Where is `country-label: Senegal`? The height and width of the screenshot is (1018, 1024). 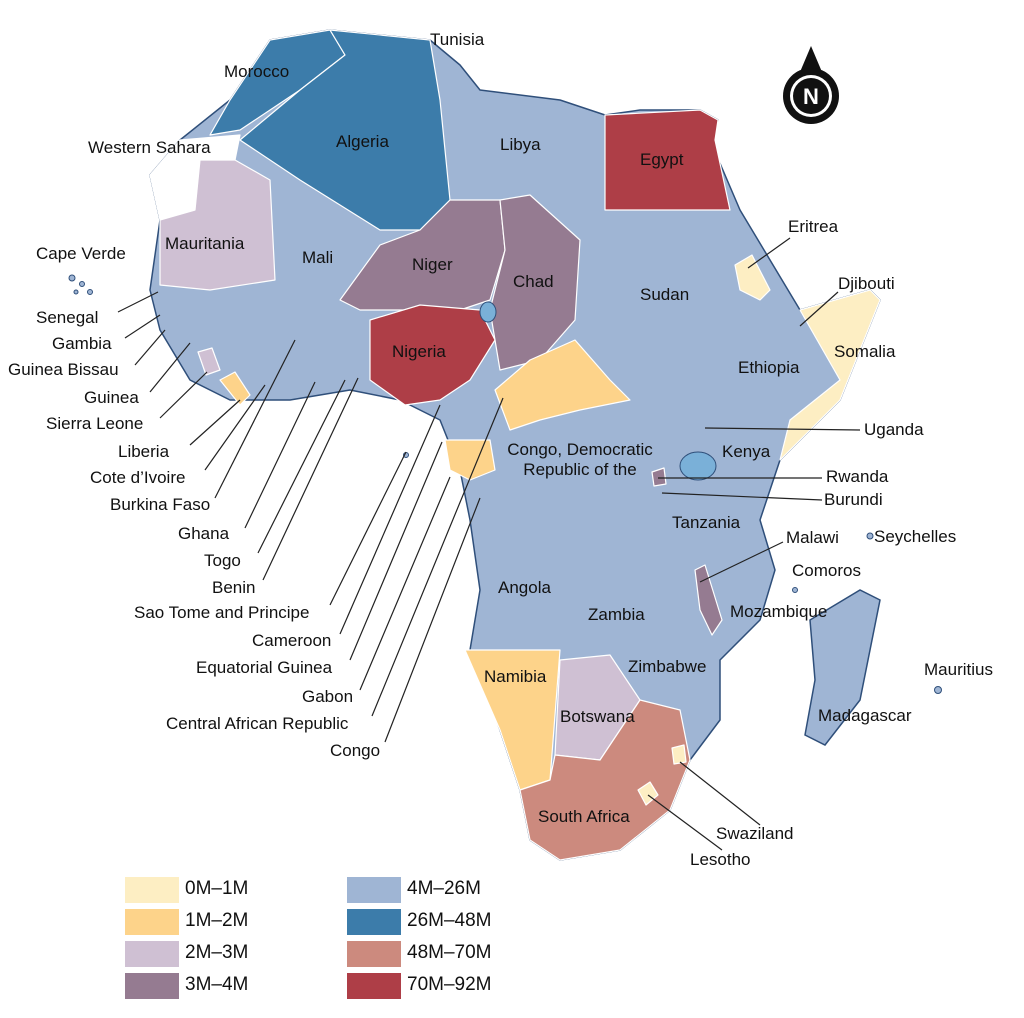 country-label: Senegal is located at coordinates (67, 317).